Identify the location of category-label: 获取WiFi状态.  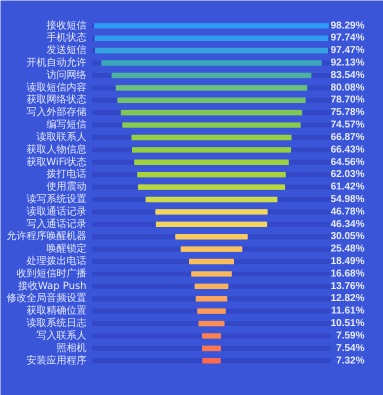
(56, 162).